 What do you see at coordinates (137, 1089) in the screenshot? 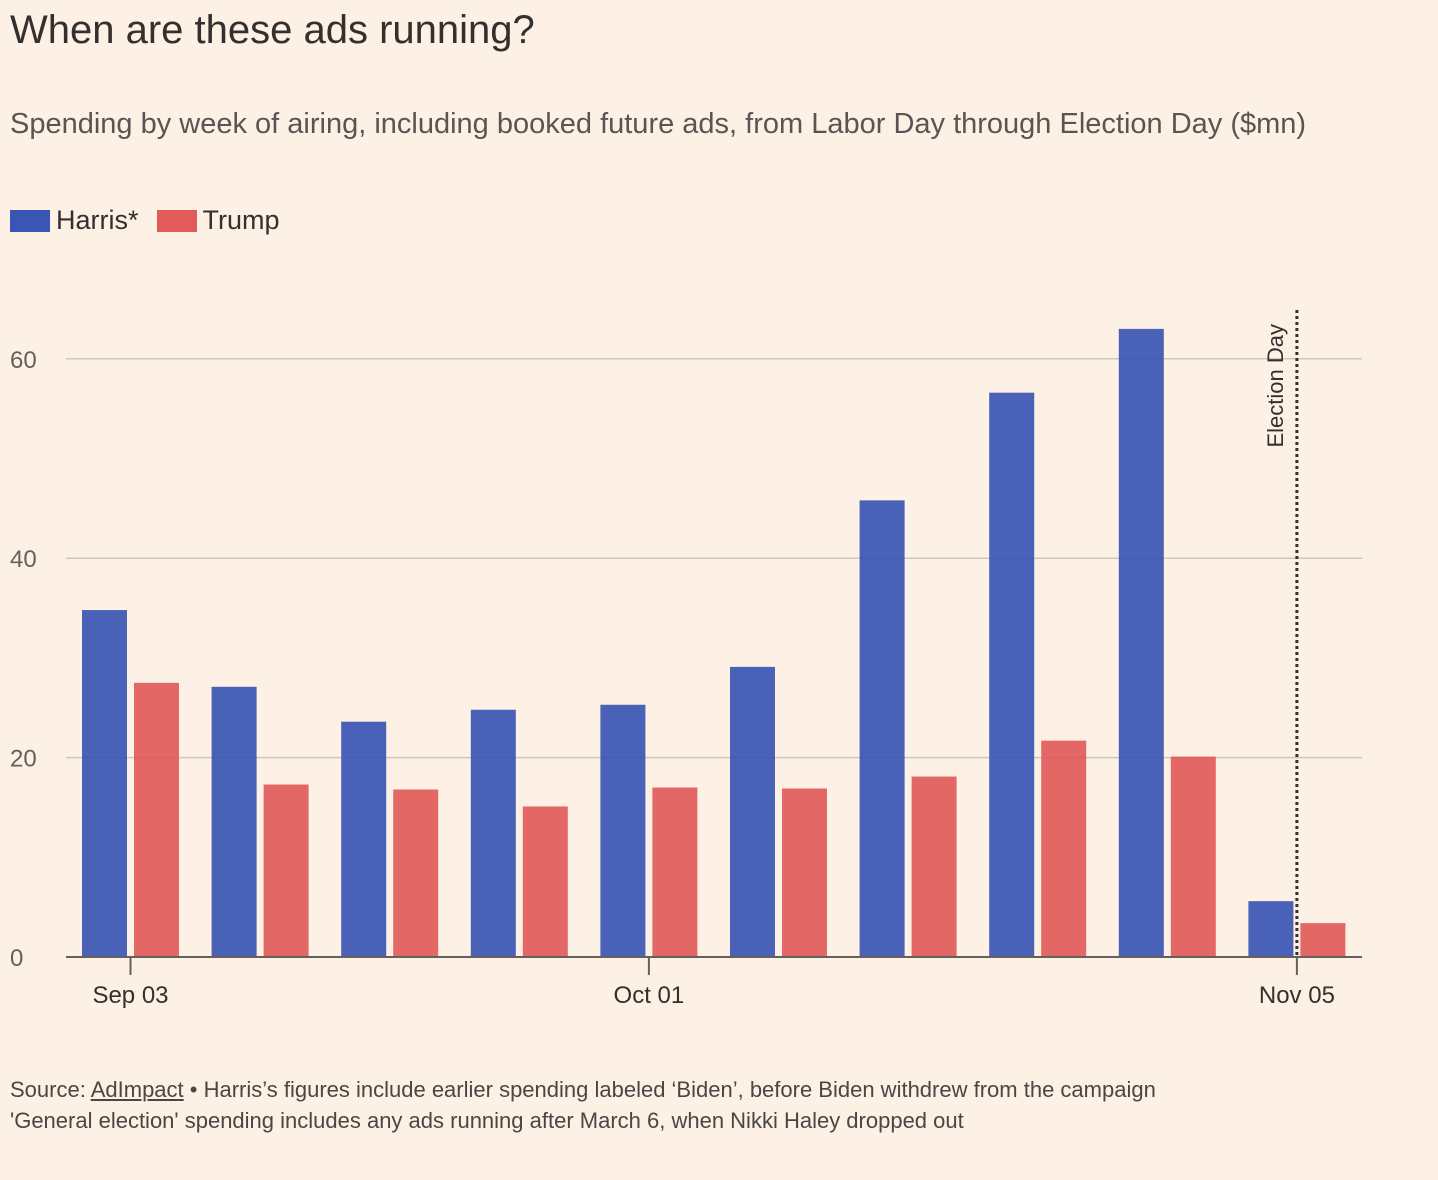
I see `source-link-adimpact: AdImpact` at bounding box center [137, 1089].